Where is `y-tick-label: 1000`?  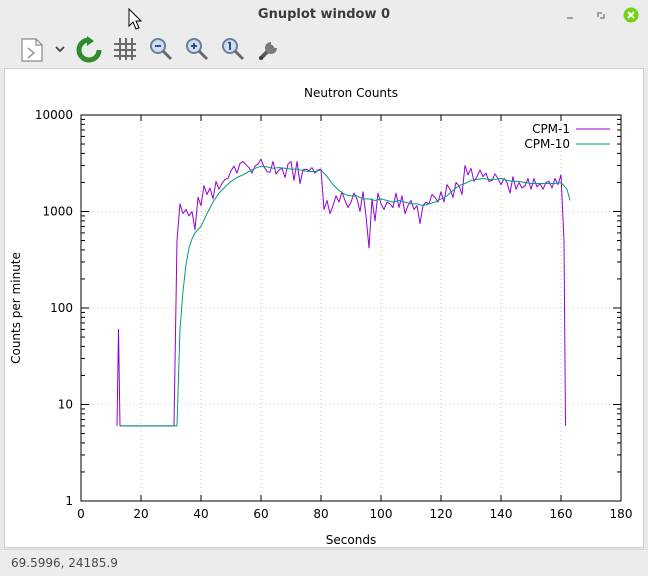 y-tick-label: 1000 is located at coordinates (57, 212).